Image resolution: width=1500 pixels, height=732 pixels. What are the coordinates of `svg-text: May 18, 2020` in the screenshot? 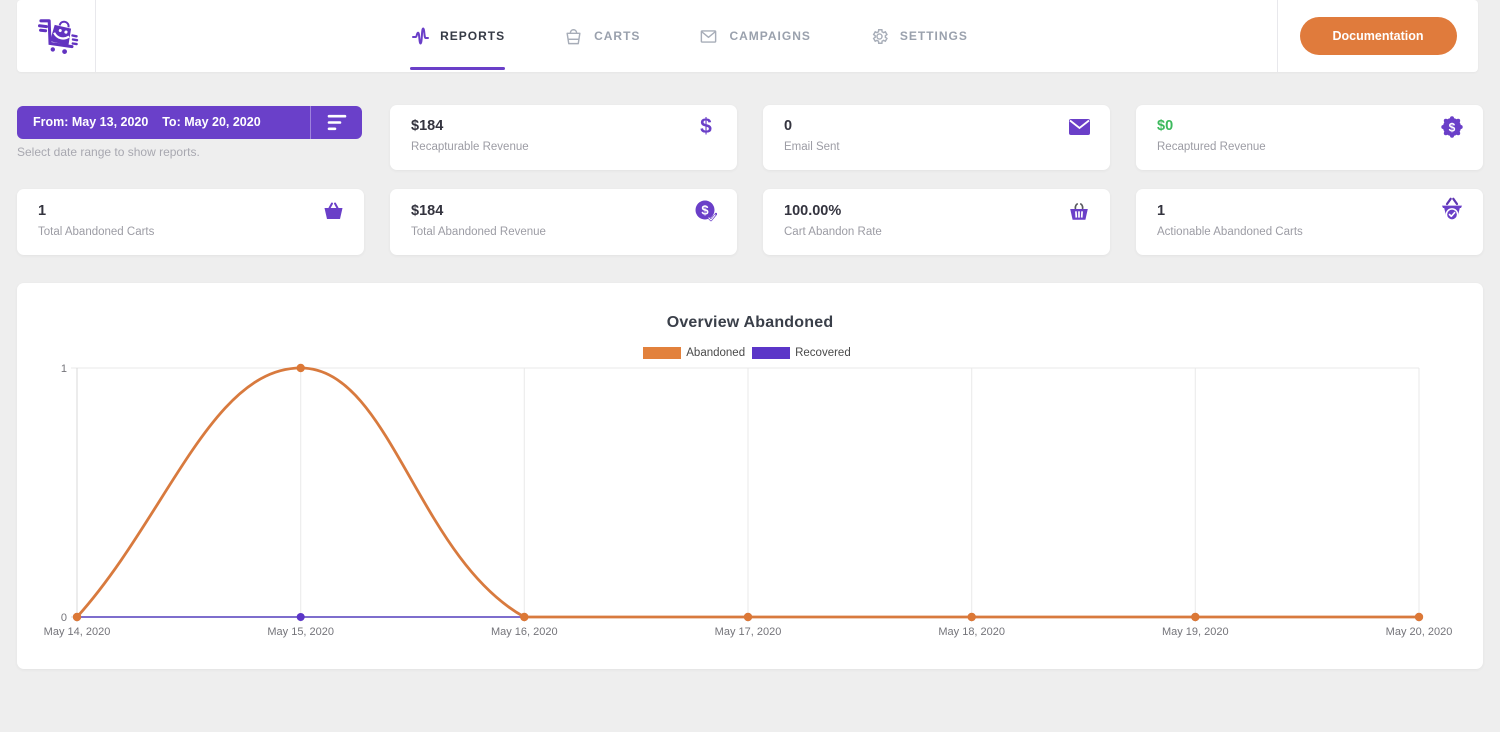 It's located at (971, 632).